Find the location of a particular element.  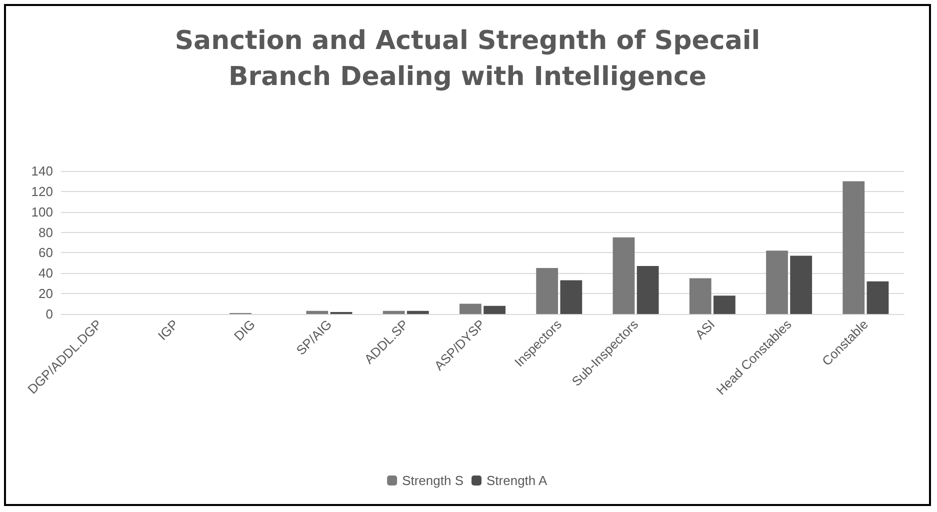

legend-label: Strength S is located at coordinates (433, 480).